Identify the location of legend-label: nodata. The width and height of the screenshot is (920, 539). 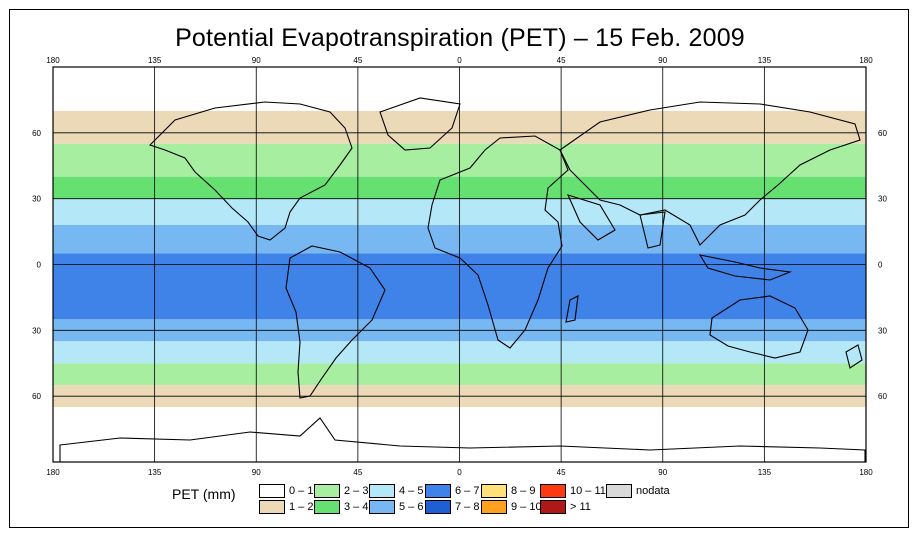
(653, 491).